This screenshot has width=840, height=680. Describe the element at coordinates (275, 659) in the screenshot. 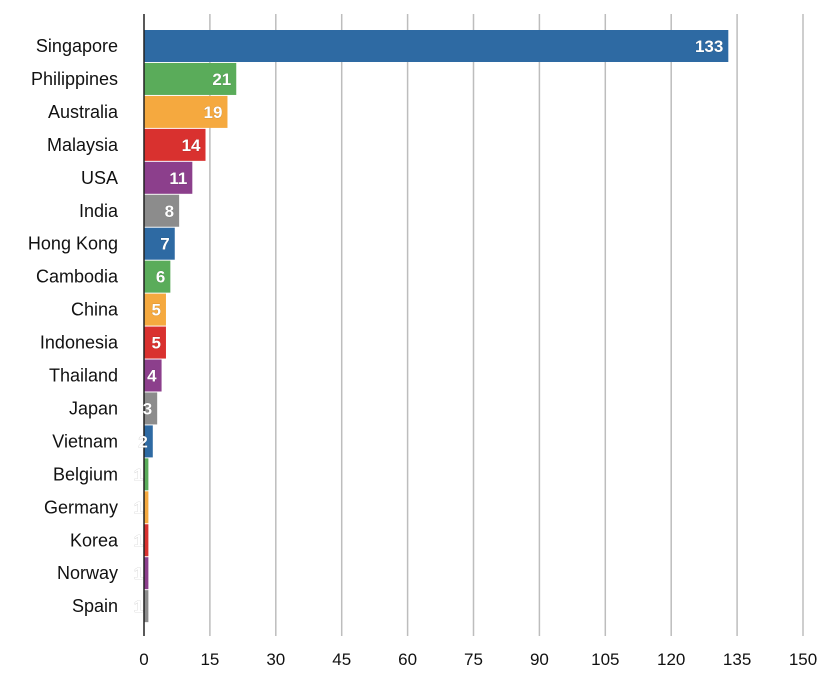

I see `x-tick-label: 30` at that location.